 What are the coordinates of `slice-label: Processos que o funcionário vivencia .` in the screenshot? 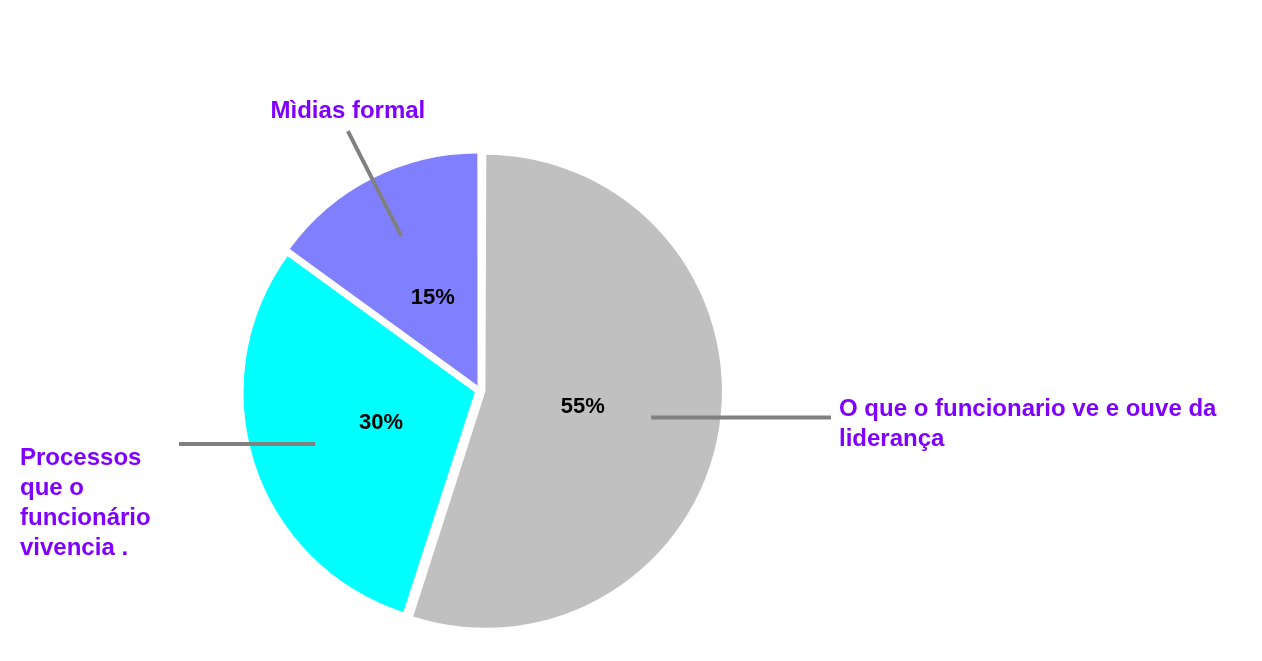 It's located at (85, 501).